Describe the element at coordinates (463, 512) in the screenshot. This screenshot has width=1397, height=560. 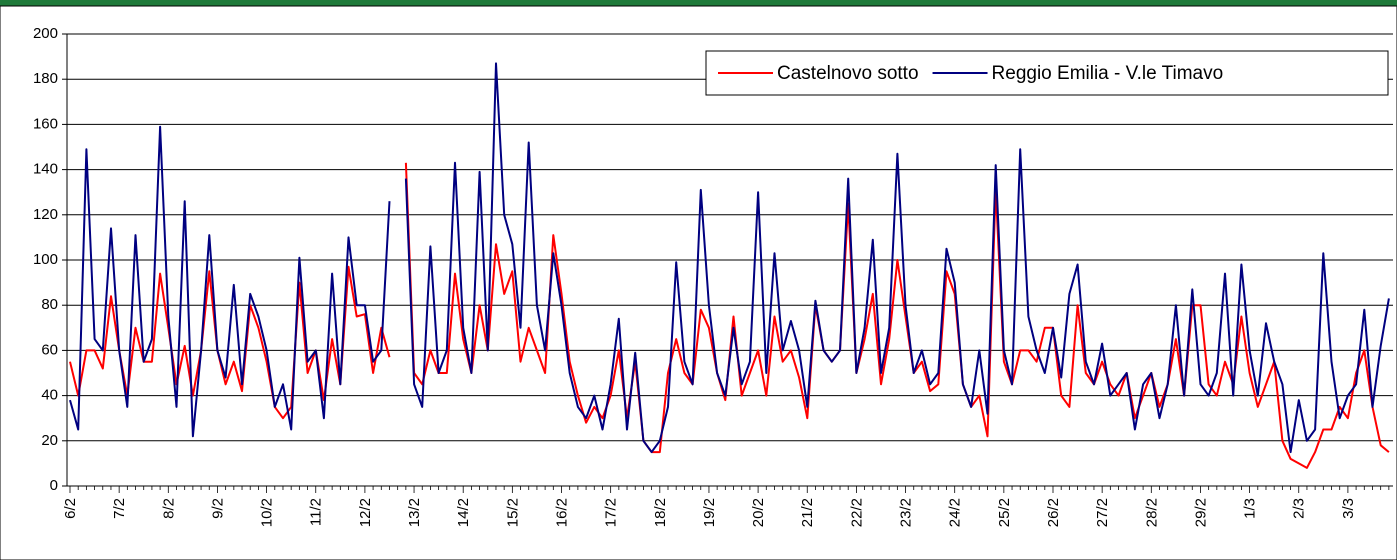
I see `x-tick-label: 14/2` at that location.